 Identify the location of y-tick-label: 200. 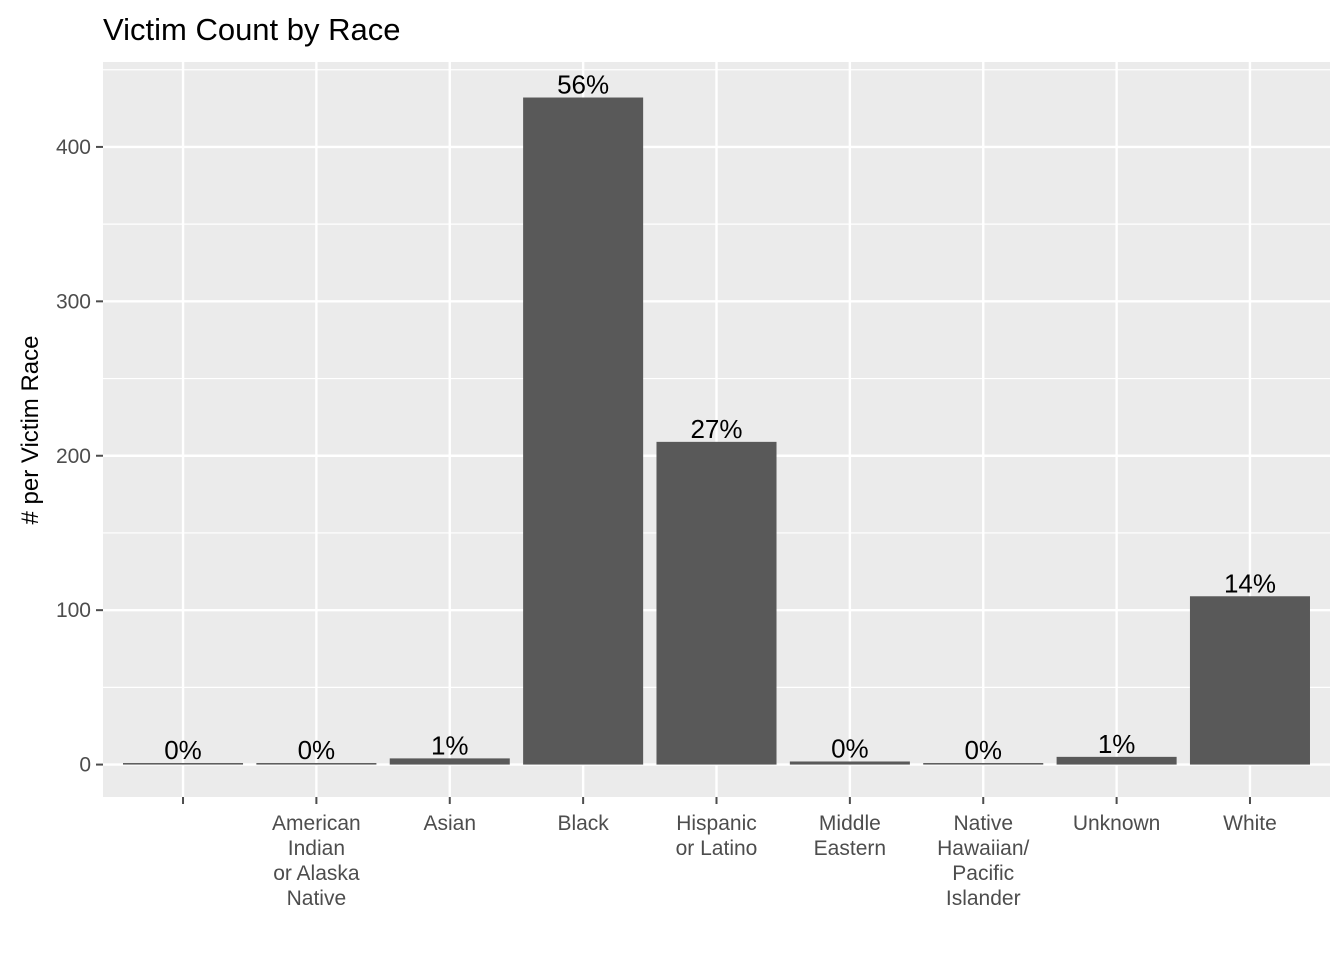
(73, 456).